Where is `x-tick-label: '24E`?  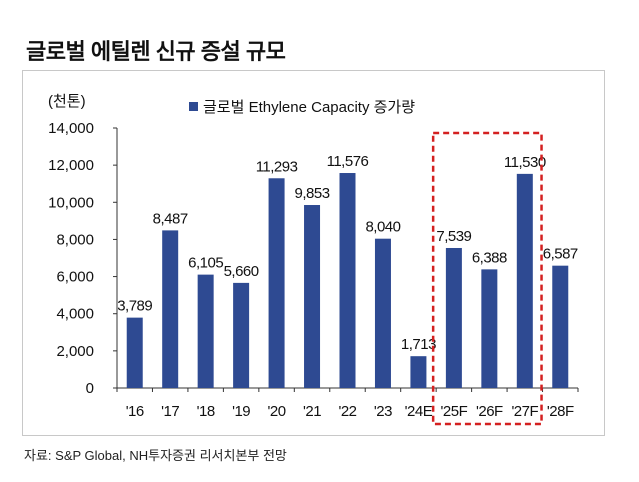
x-tick-label: '24E is located at coordinates (419, 411).